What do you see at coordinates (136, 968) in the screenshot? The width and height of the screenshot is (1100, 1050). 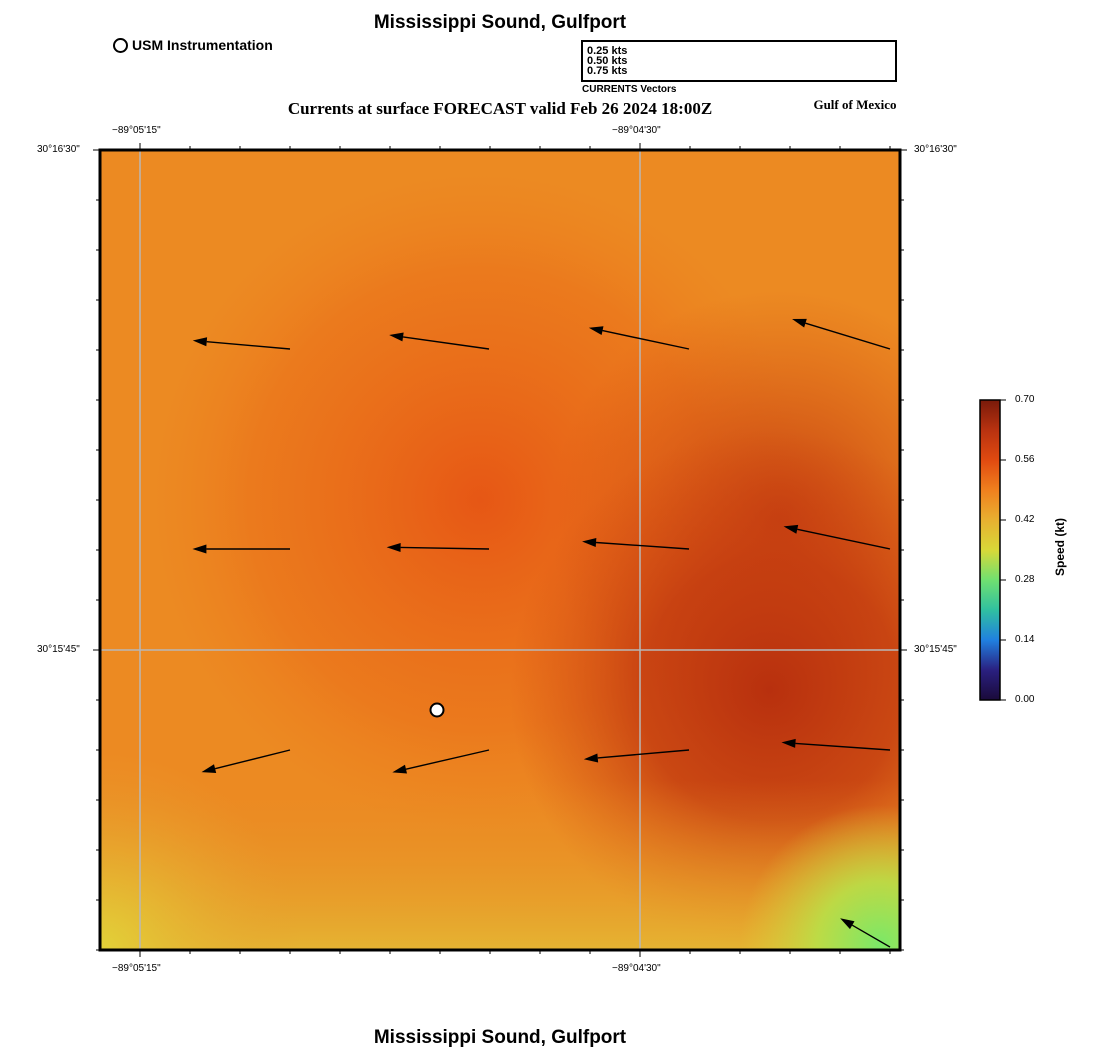 I see `lon-tick-bottom-1: −89°05'15"` at bounding box center [136, 968].